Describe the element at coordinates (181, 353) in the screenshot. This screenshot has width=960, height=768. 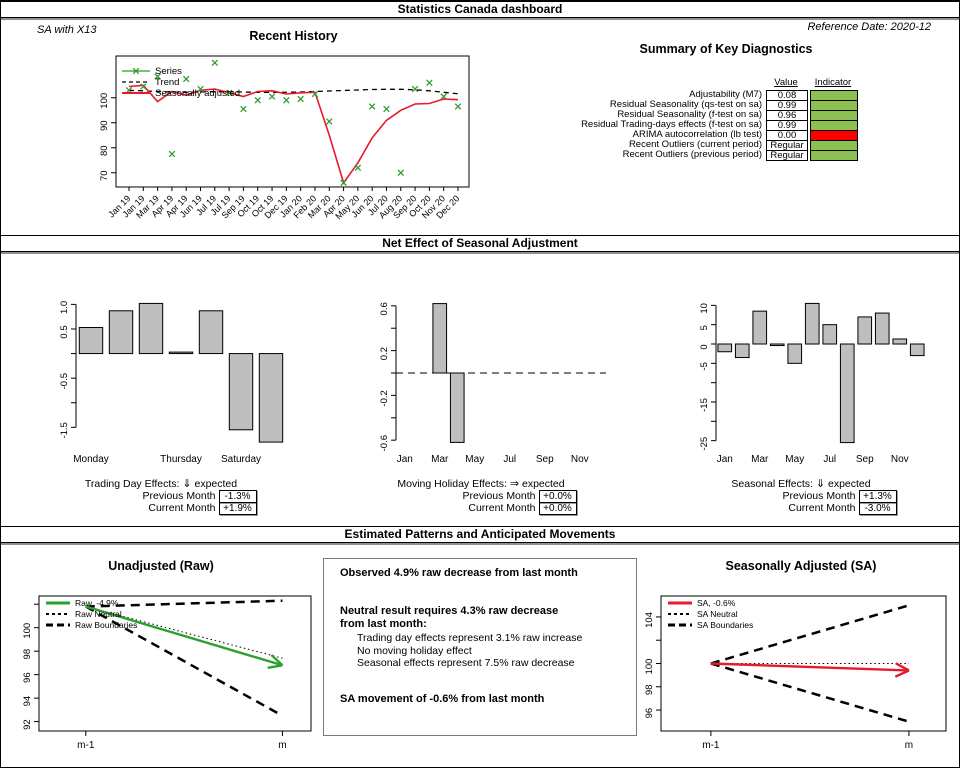
I see `bar-thursday` at that location.